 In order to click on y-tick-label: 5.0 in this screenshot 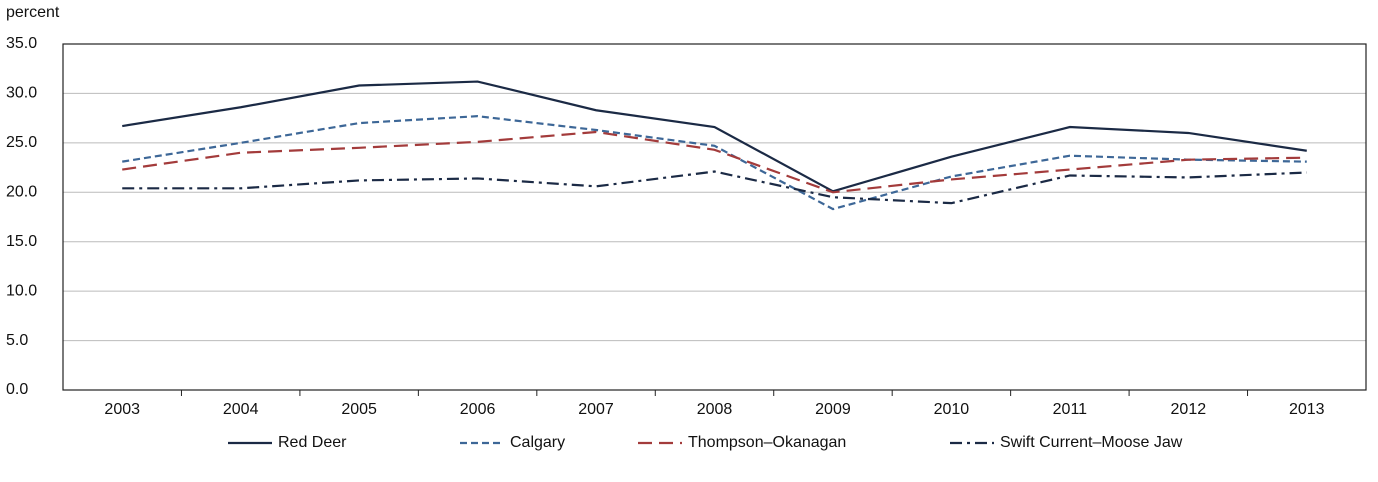, I will do `click(17, 340)`.